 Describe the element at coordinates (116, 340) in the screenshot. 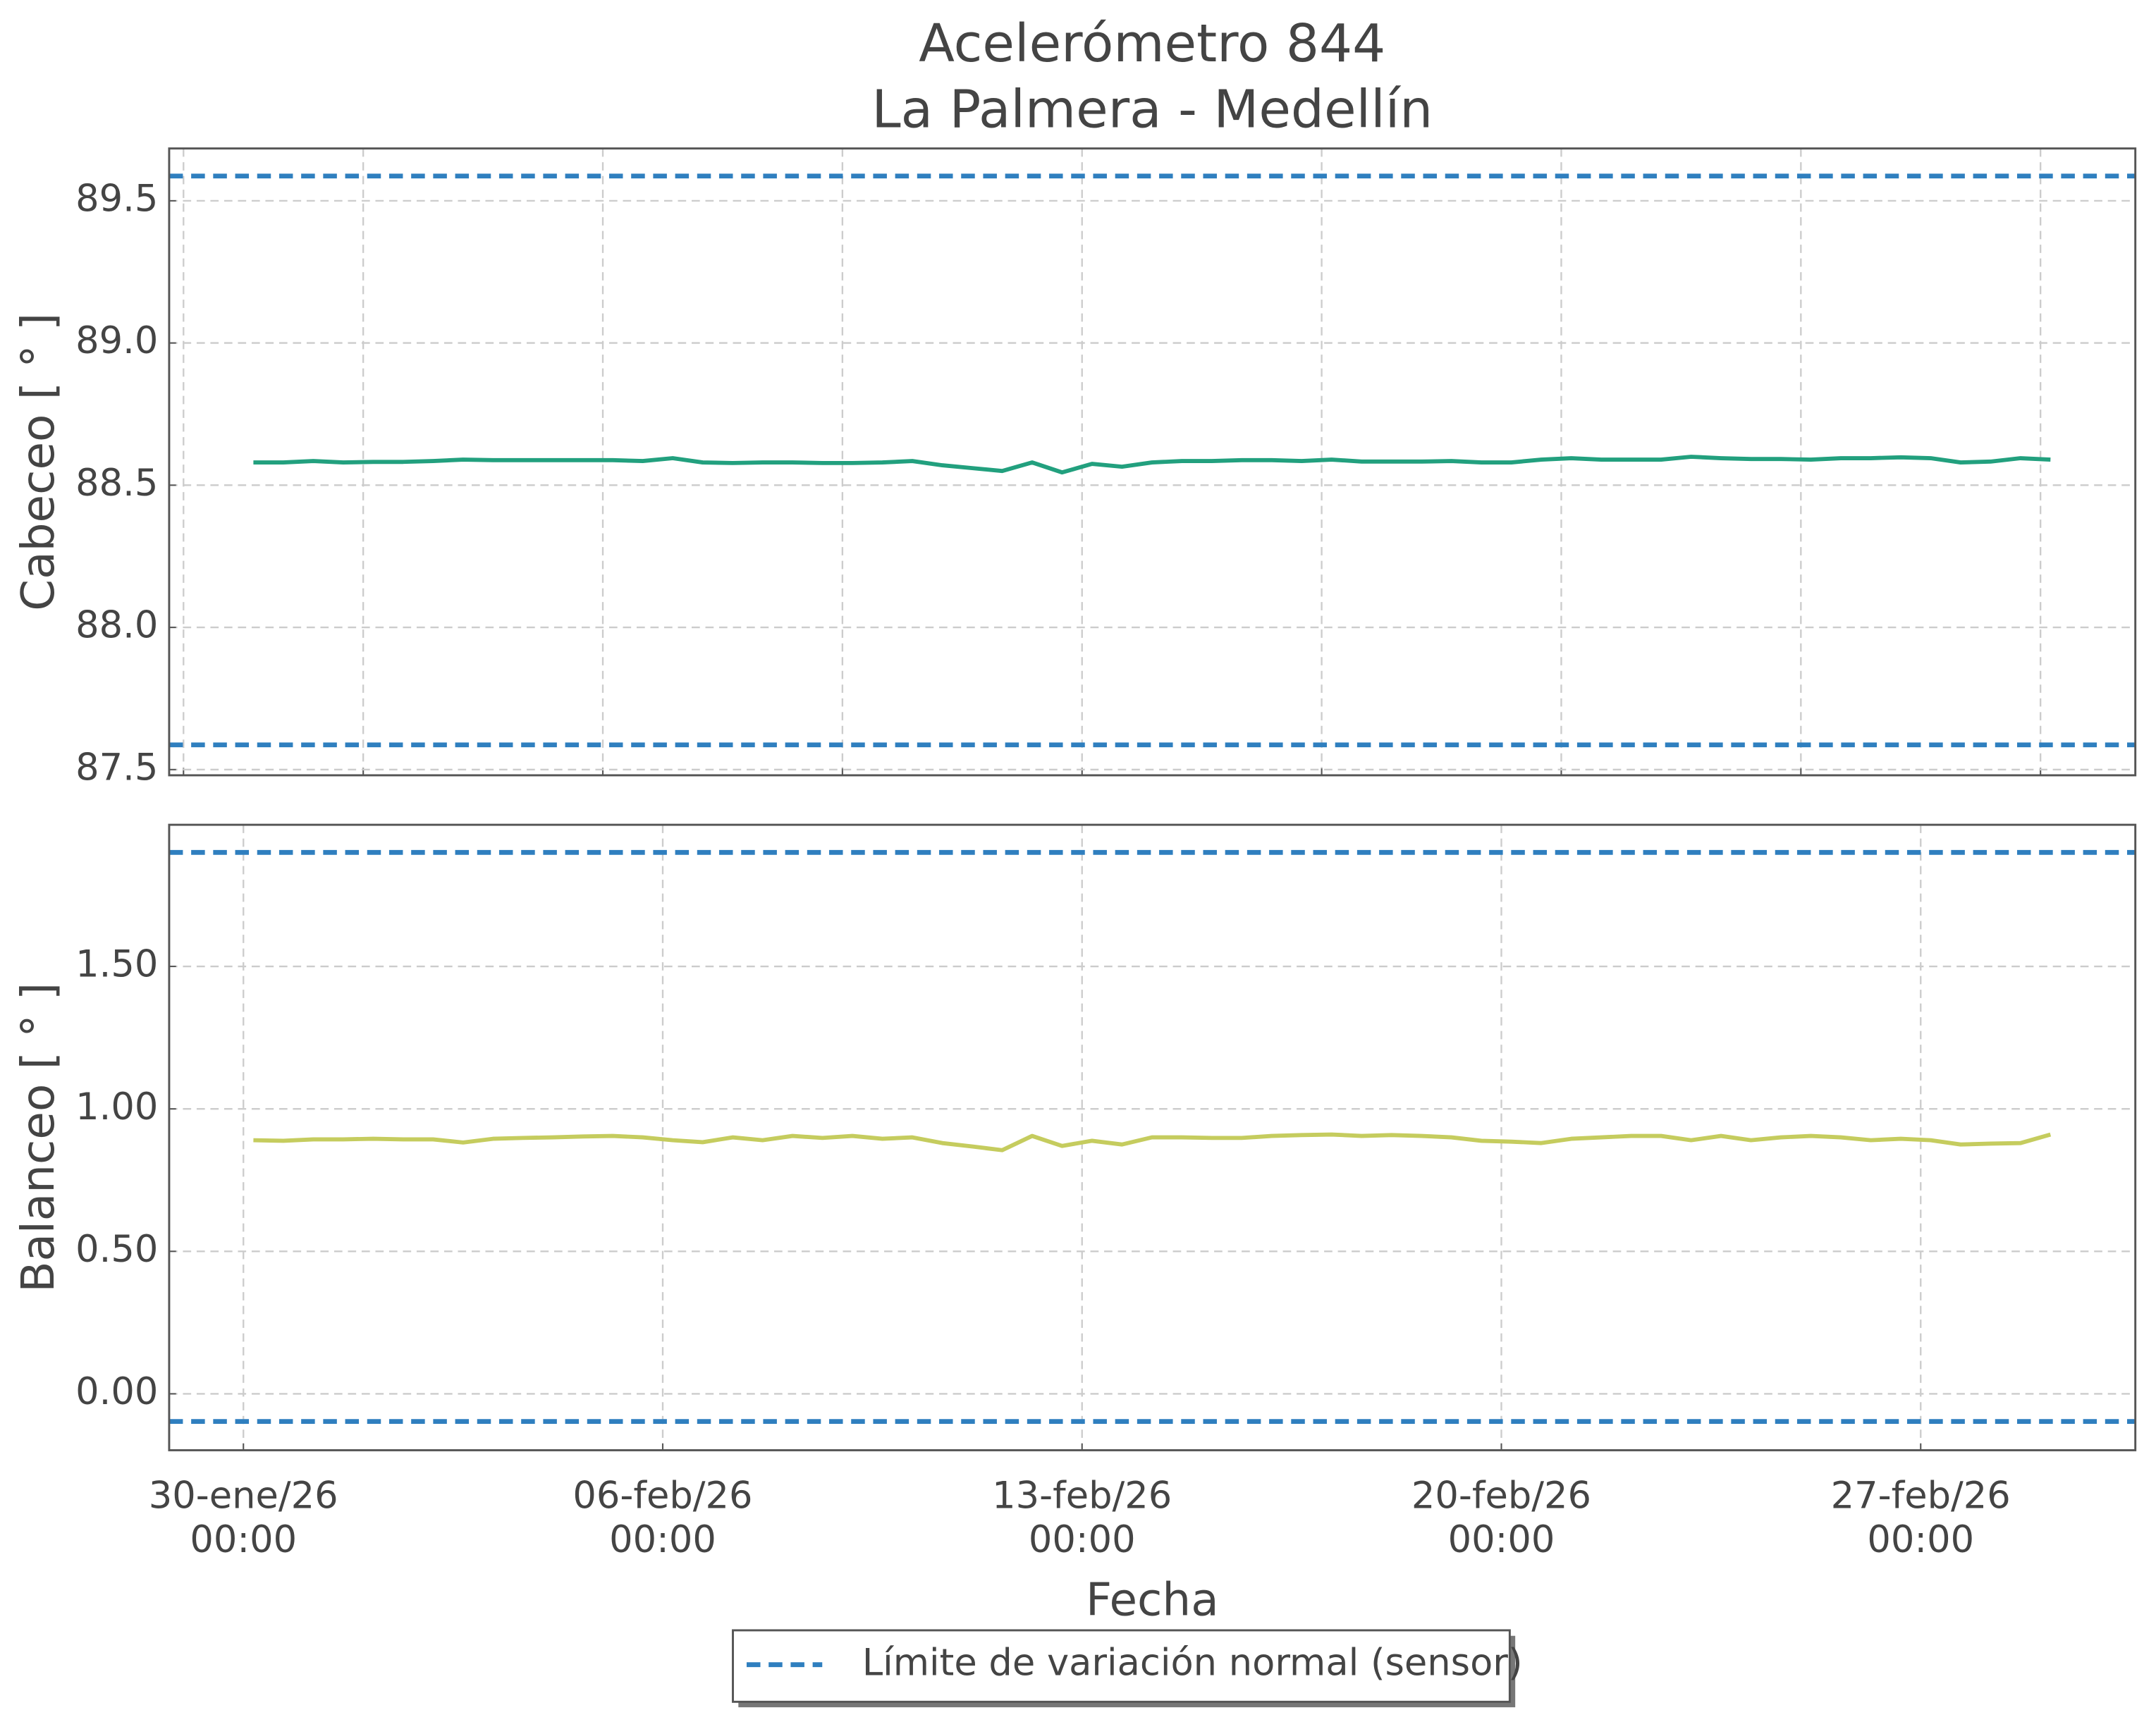

I see `y-tick-label: 89.0` at that location.